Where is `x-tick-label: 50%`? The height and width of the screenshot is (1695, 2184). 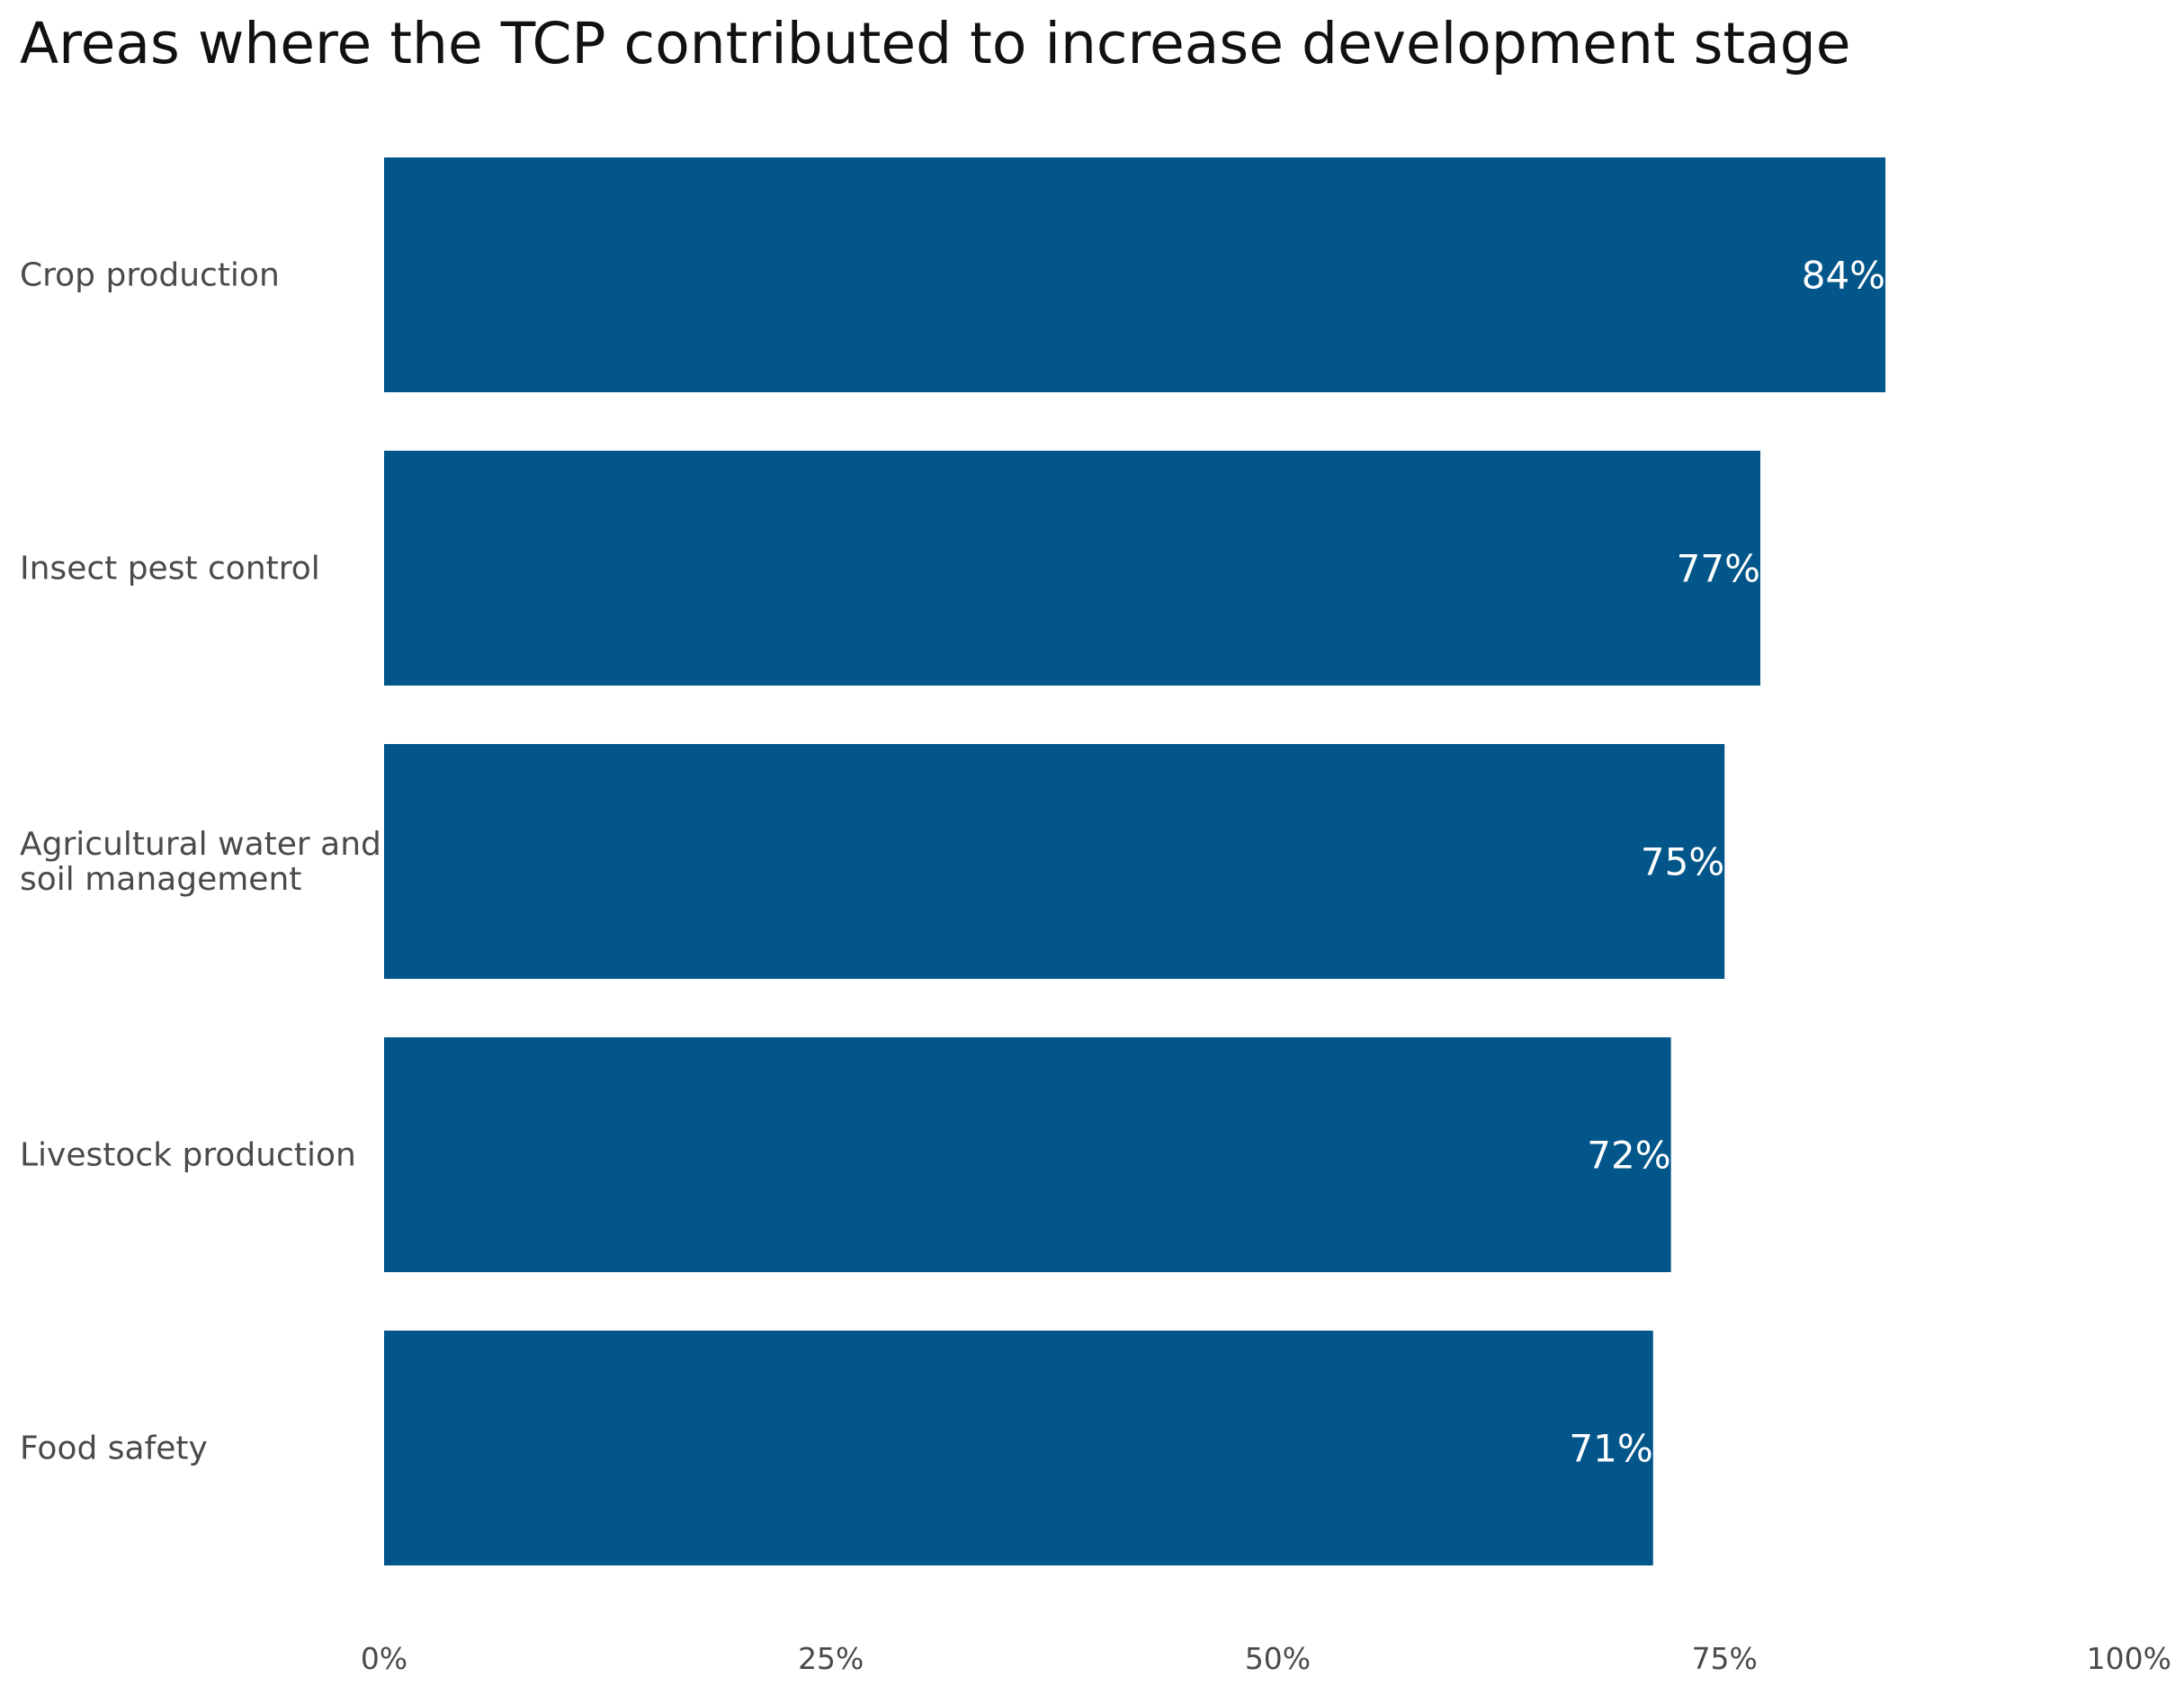
x-tick-label: 50% is located at coordinates (1278, 1658).